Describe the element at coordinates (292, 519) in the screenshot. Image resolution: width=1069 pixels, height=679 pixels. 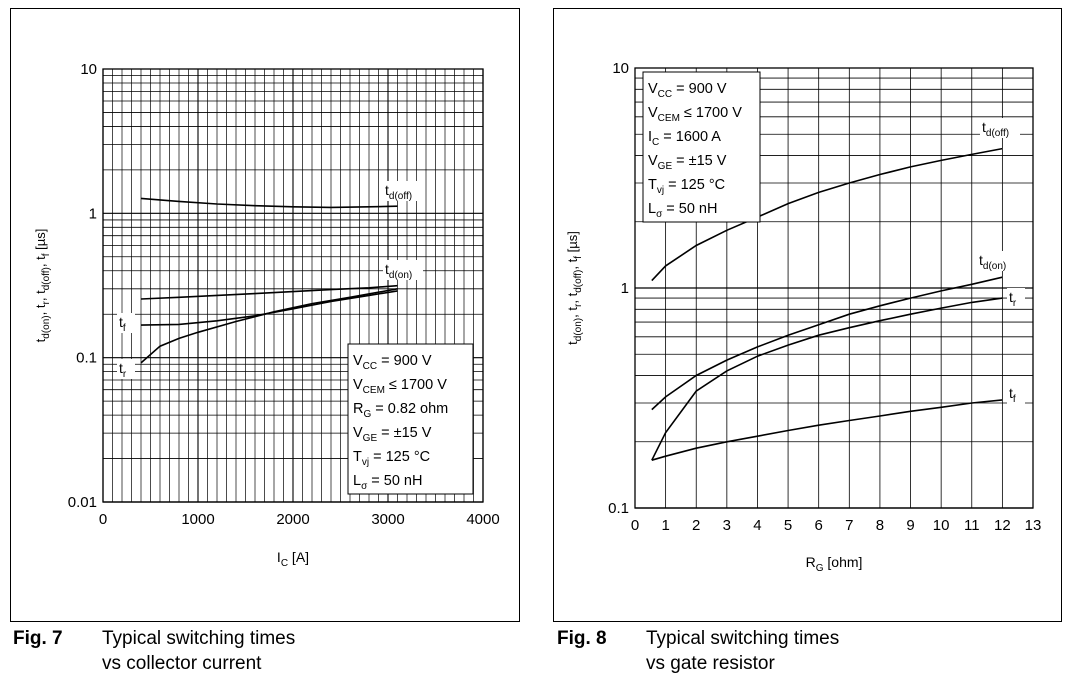
I see `x-tick-label: 2000` at that location.